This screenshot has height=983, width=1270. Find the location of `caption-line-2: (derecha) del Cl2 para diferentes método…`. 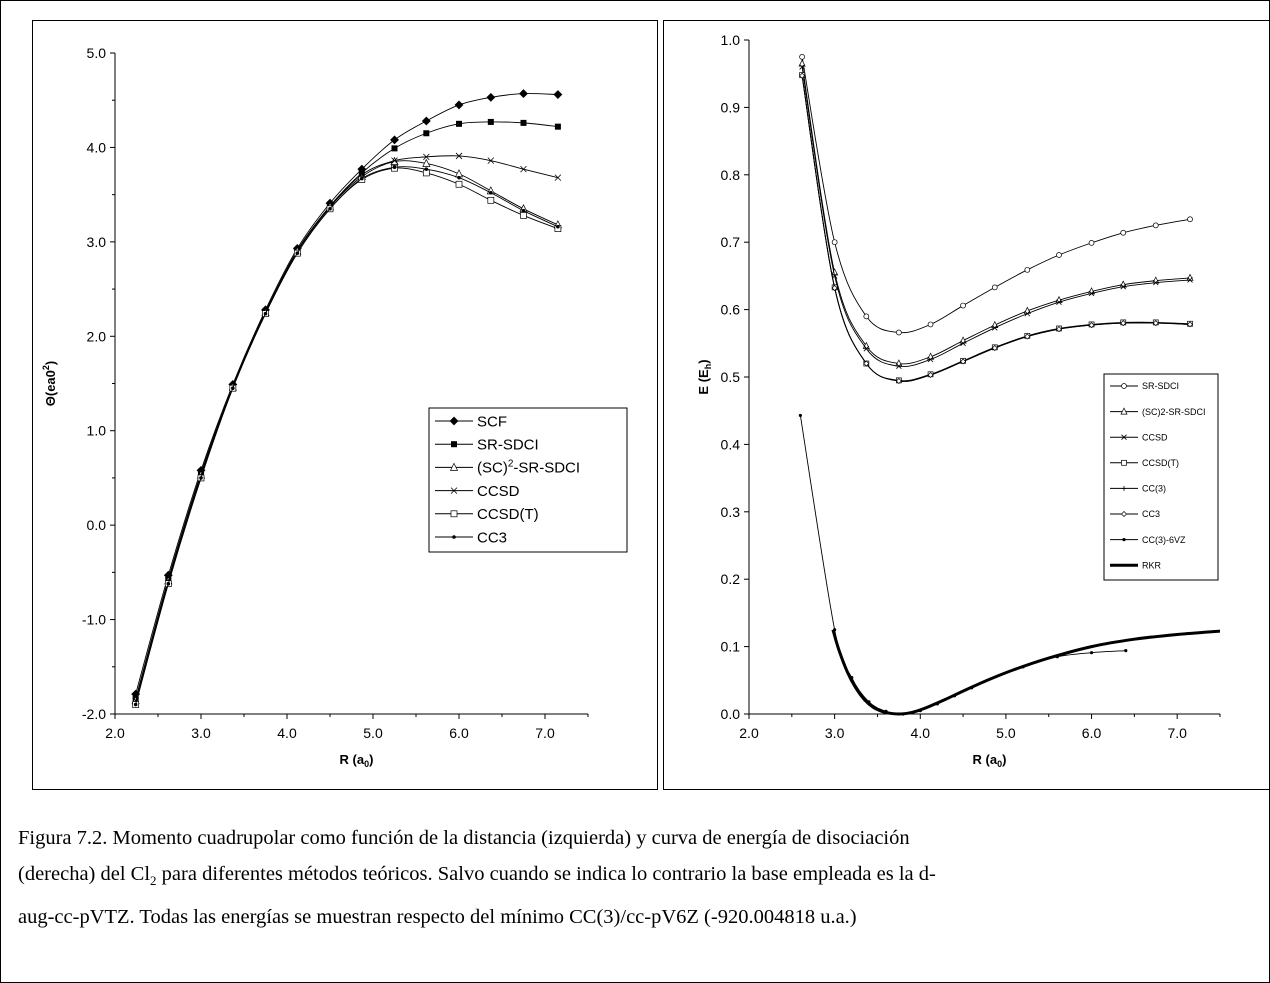

caption-line-2: (derecha) del Cl2 para diferentes método… is located at coordinates (638, 877).